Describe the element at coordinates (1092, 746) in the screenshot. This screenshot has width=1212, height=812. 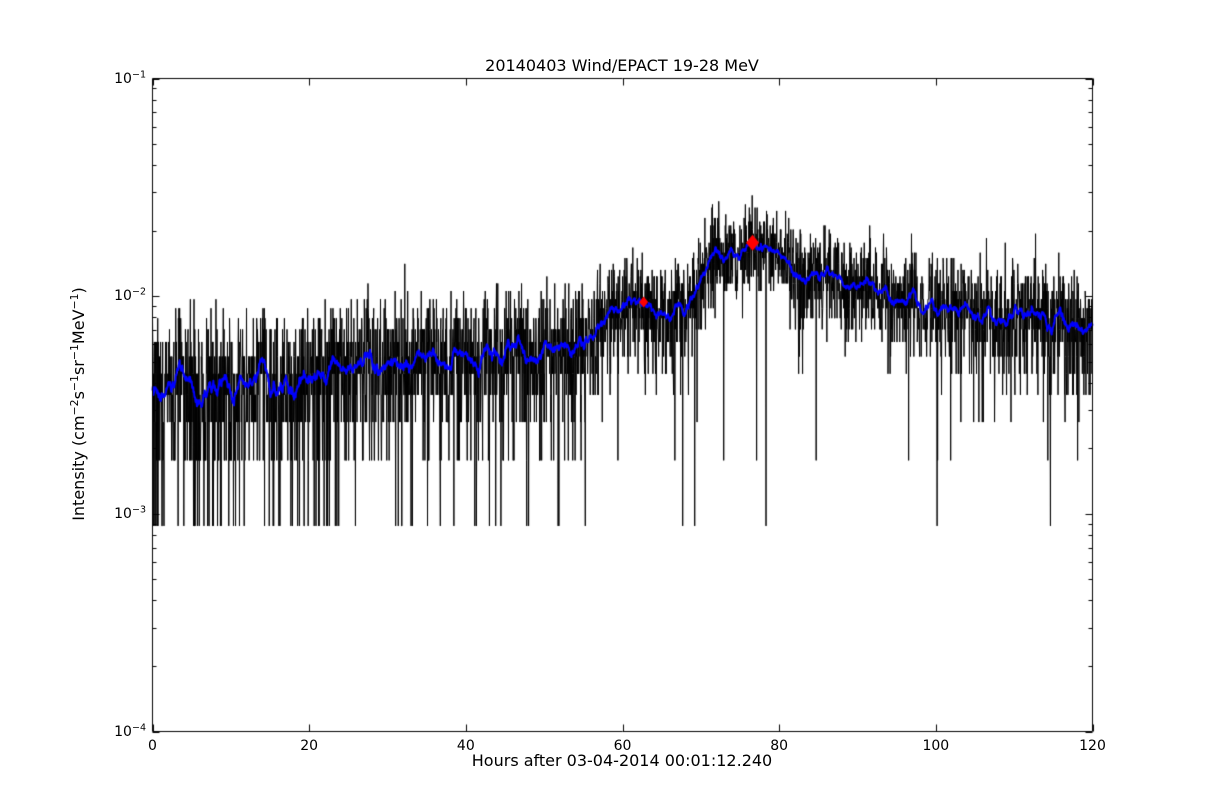
I see `x-tick-label: 120` at that location.